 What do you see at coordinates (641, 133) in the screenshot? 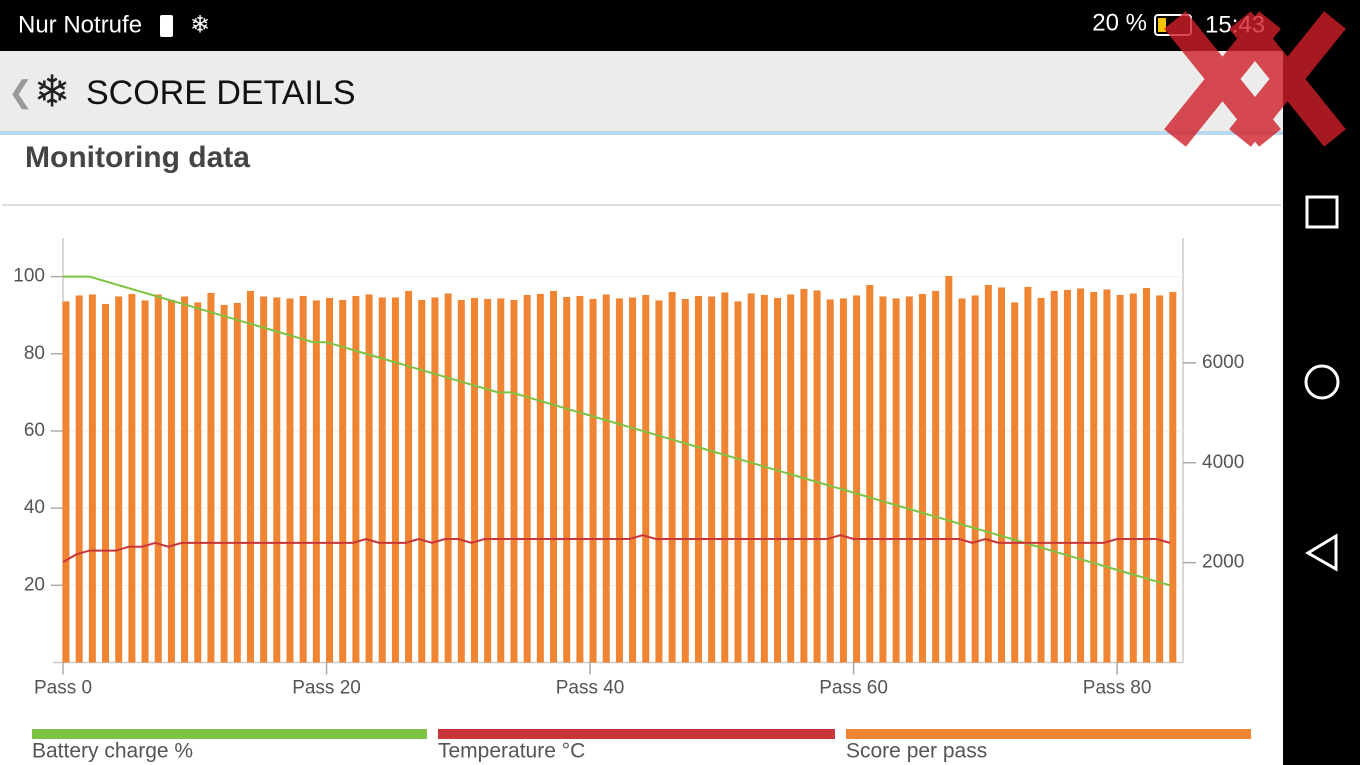
I see `app-bar-border` at bounding box center [641, 133].